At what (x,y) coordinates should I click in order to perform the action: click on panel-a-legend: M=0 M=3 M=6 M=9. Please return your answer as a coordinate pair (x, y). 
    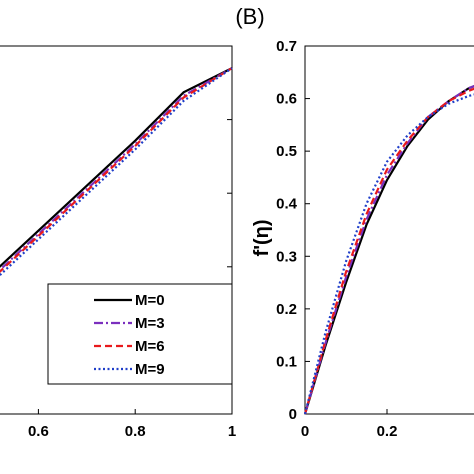
    Looking at the image, I should click on (140, 334).